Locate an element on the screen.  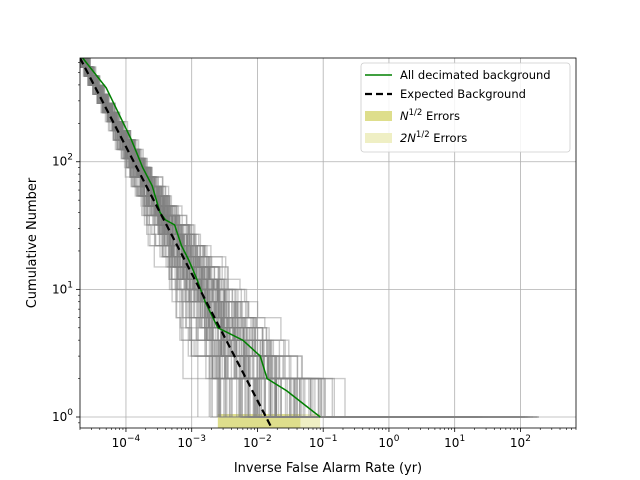
legend-label: Expected Background is located at coordinates (463, 94).